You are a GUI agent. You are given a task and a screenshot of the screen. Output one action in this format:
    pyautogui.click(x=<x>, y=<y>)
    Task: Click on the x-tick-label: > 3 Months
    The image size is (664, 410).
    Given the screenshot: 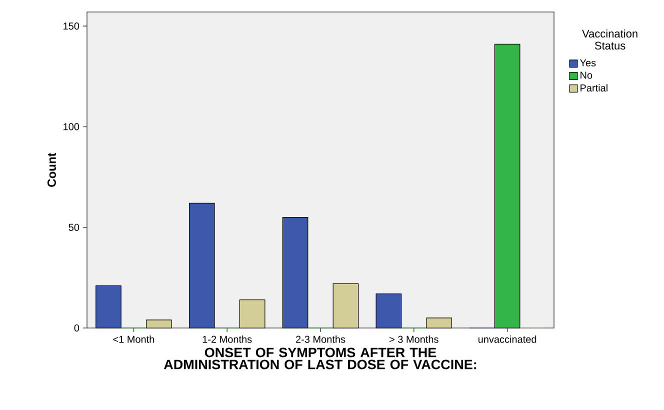 What is the action you would take?
    pyautogui.click(x=414, y=339)
    